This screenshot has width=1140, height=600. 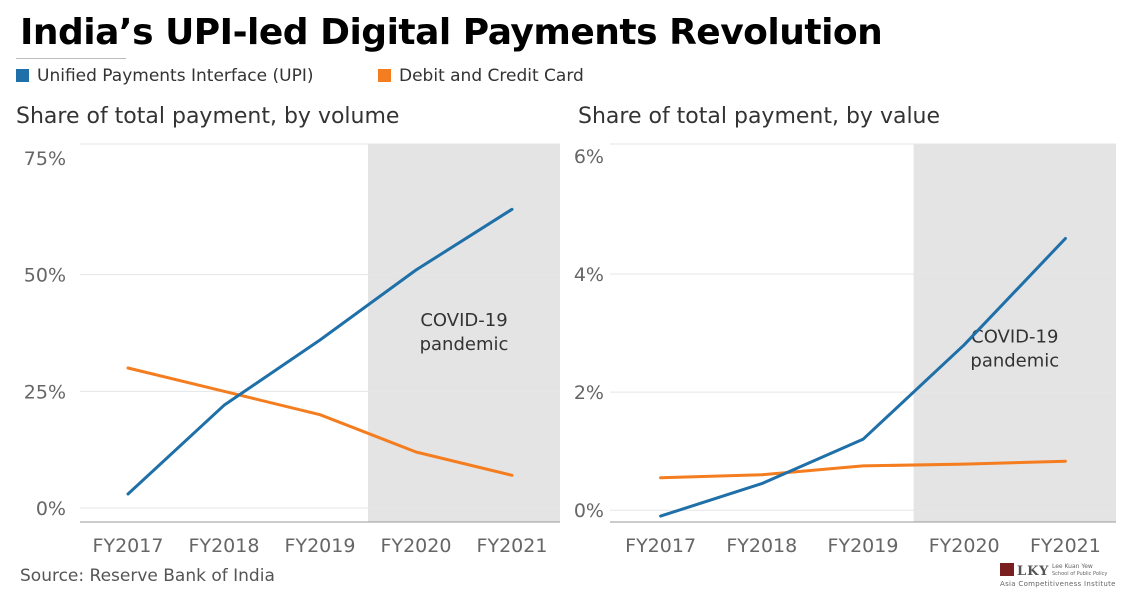 What do you see at coordinates (589, 275) in the screenshot?
I see `y-tick-label: 4%` at bounding box center [589, 275].